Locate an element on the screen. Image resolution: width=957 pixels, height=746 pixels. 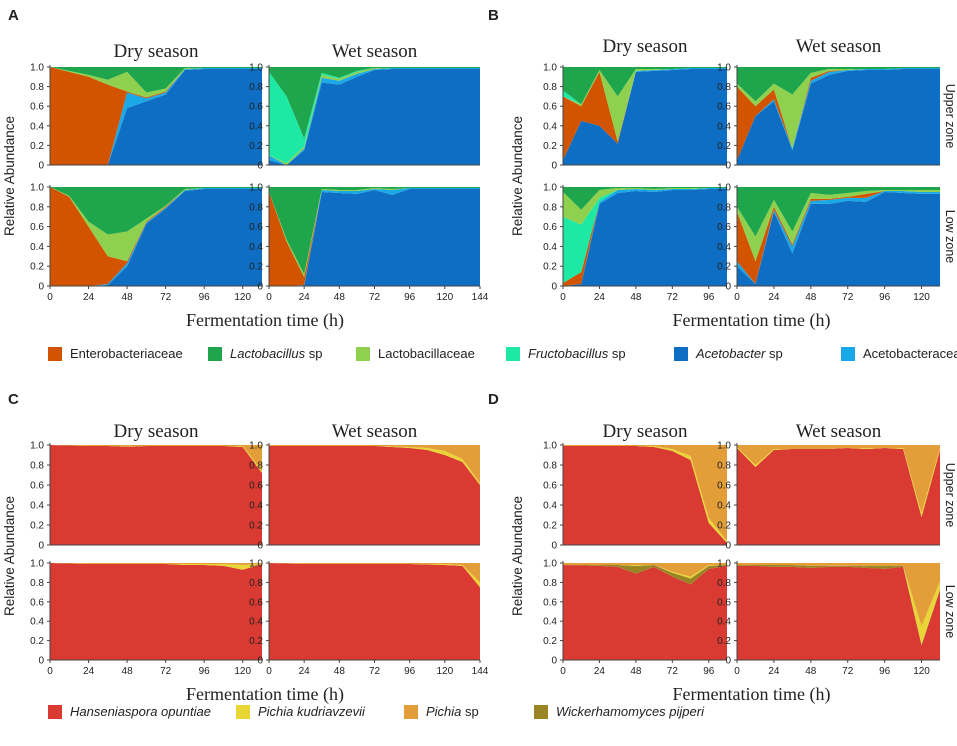
area-C-wet-1-pichia-sp is located at coordinates (374, 464).